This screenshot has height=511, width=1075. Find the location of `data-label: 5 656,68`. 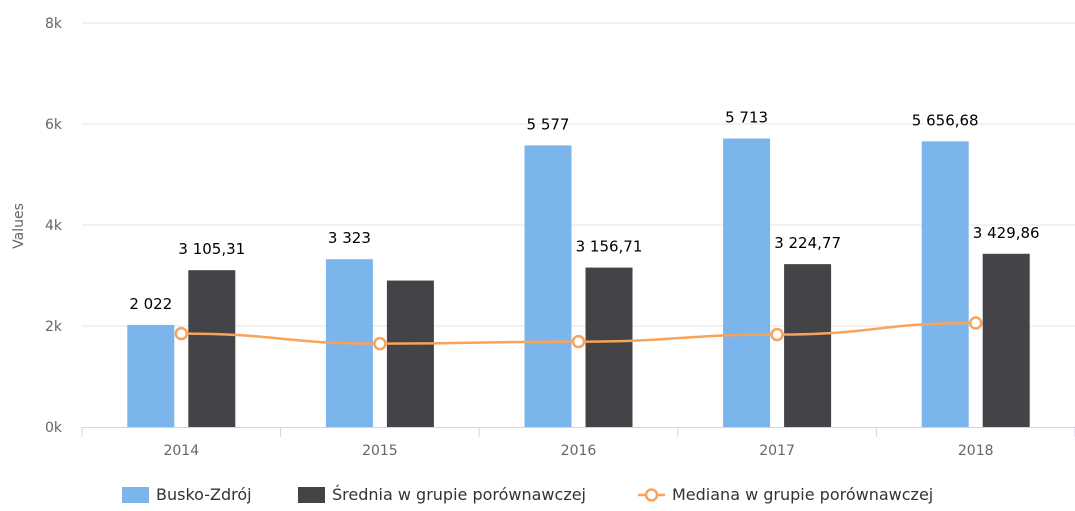

data-label: 5 656,68 is located at coordinates (945, 120).